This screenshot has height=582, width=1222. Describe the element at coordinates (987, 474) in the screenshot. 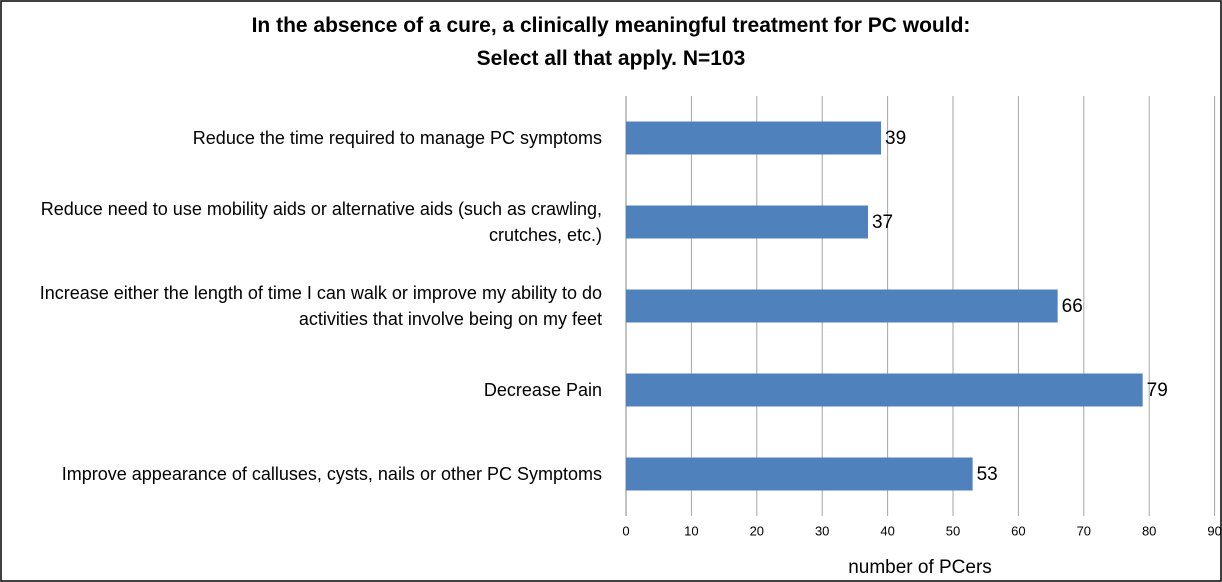

I see `value-label: 53` at that location.